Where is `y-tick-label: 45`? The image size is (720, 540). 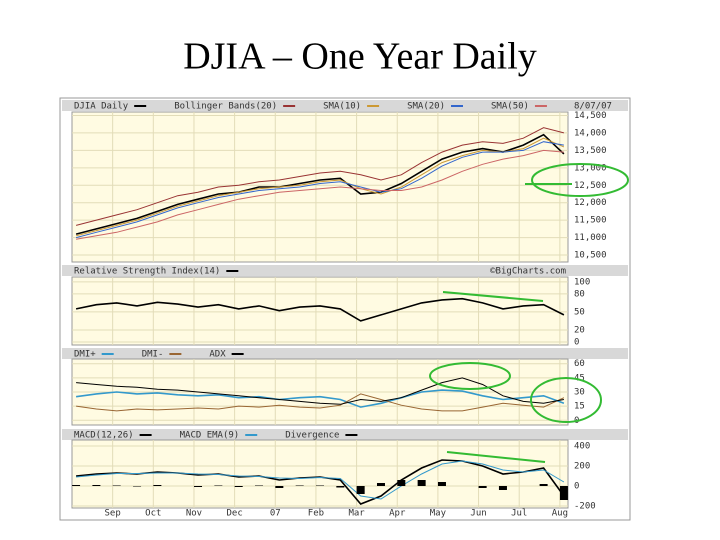 y-tick-label: 45 is located at coordinates (579, 378).